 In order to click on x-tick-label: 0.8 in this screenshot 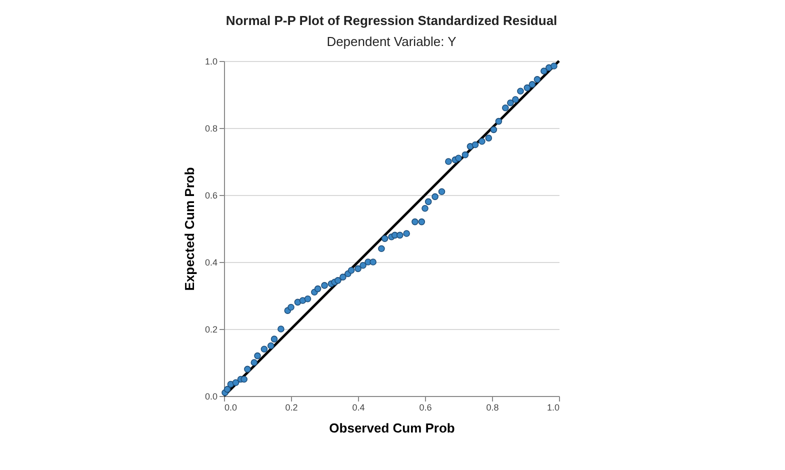, I will do `click(492, 407)`.